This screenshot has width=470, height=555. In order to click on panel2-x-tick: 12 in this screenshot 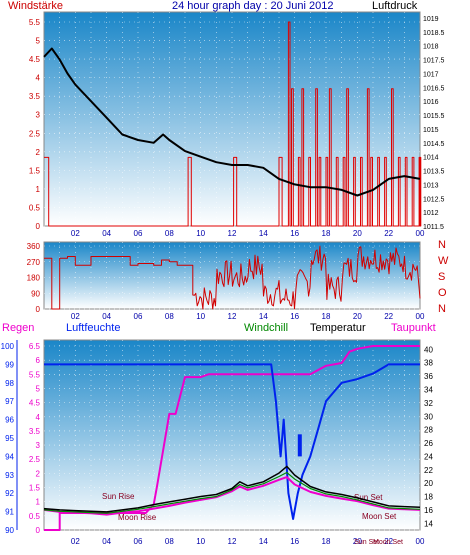, I will do `click(232, 316)`.